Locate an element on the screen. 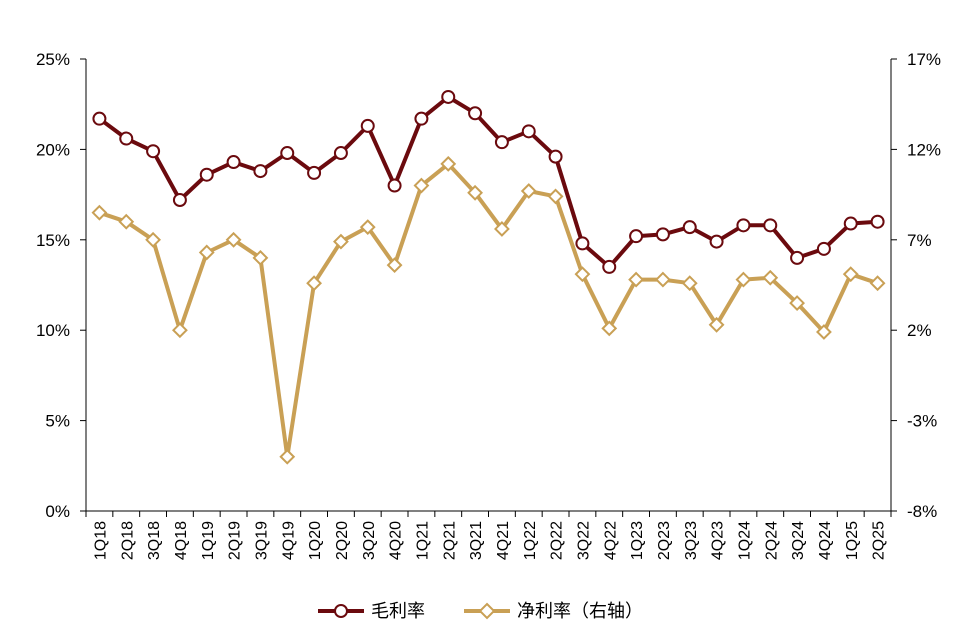 This screenshot has height=644, width=975. y-right-tick-label: 17% is located at coordinates (924, 59).